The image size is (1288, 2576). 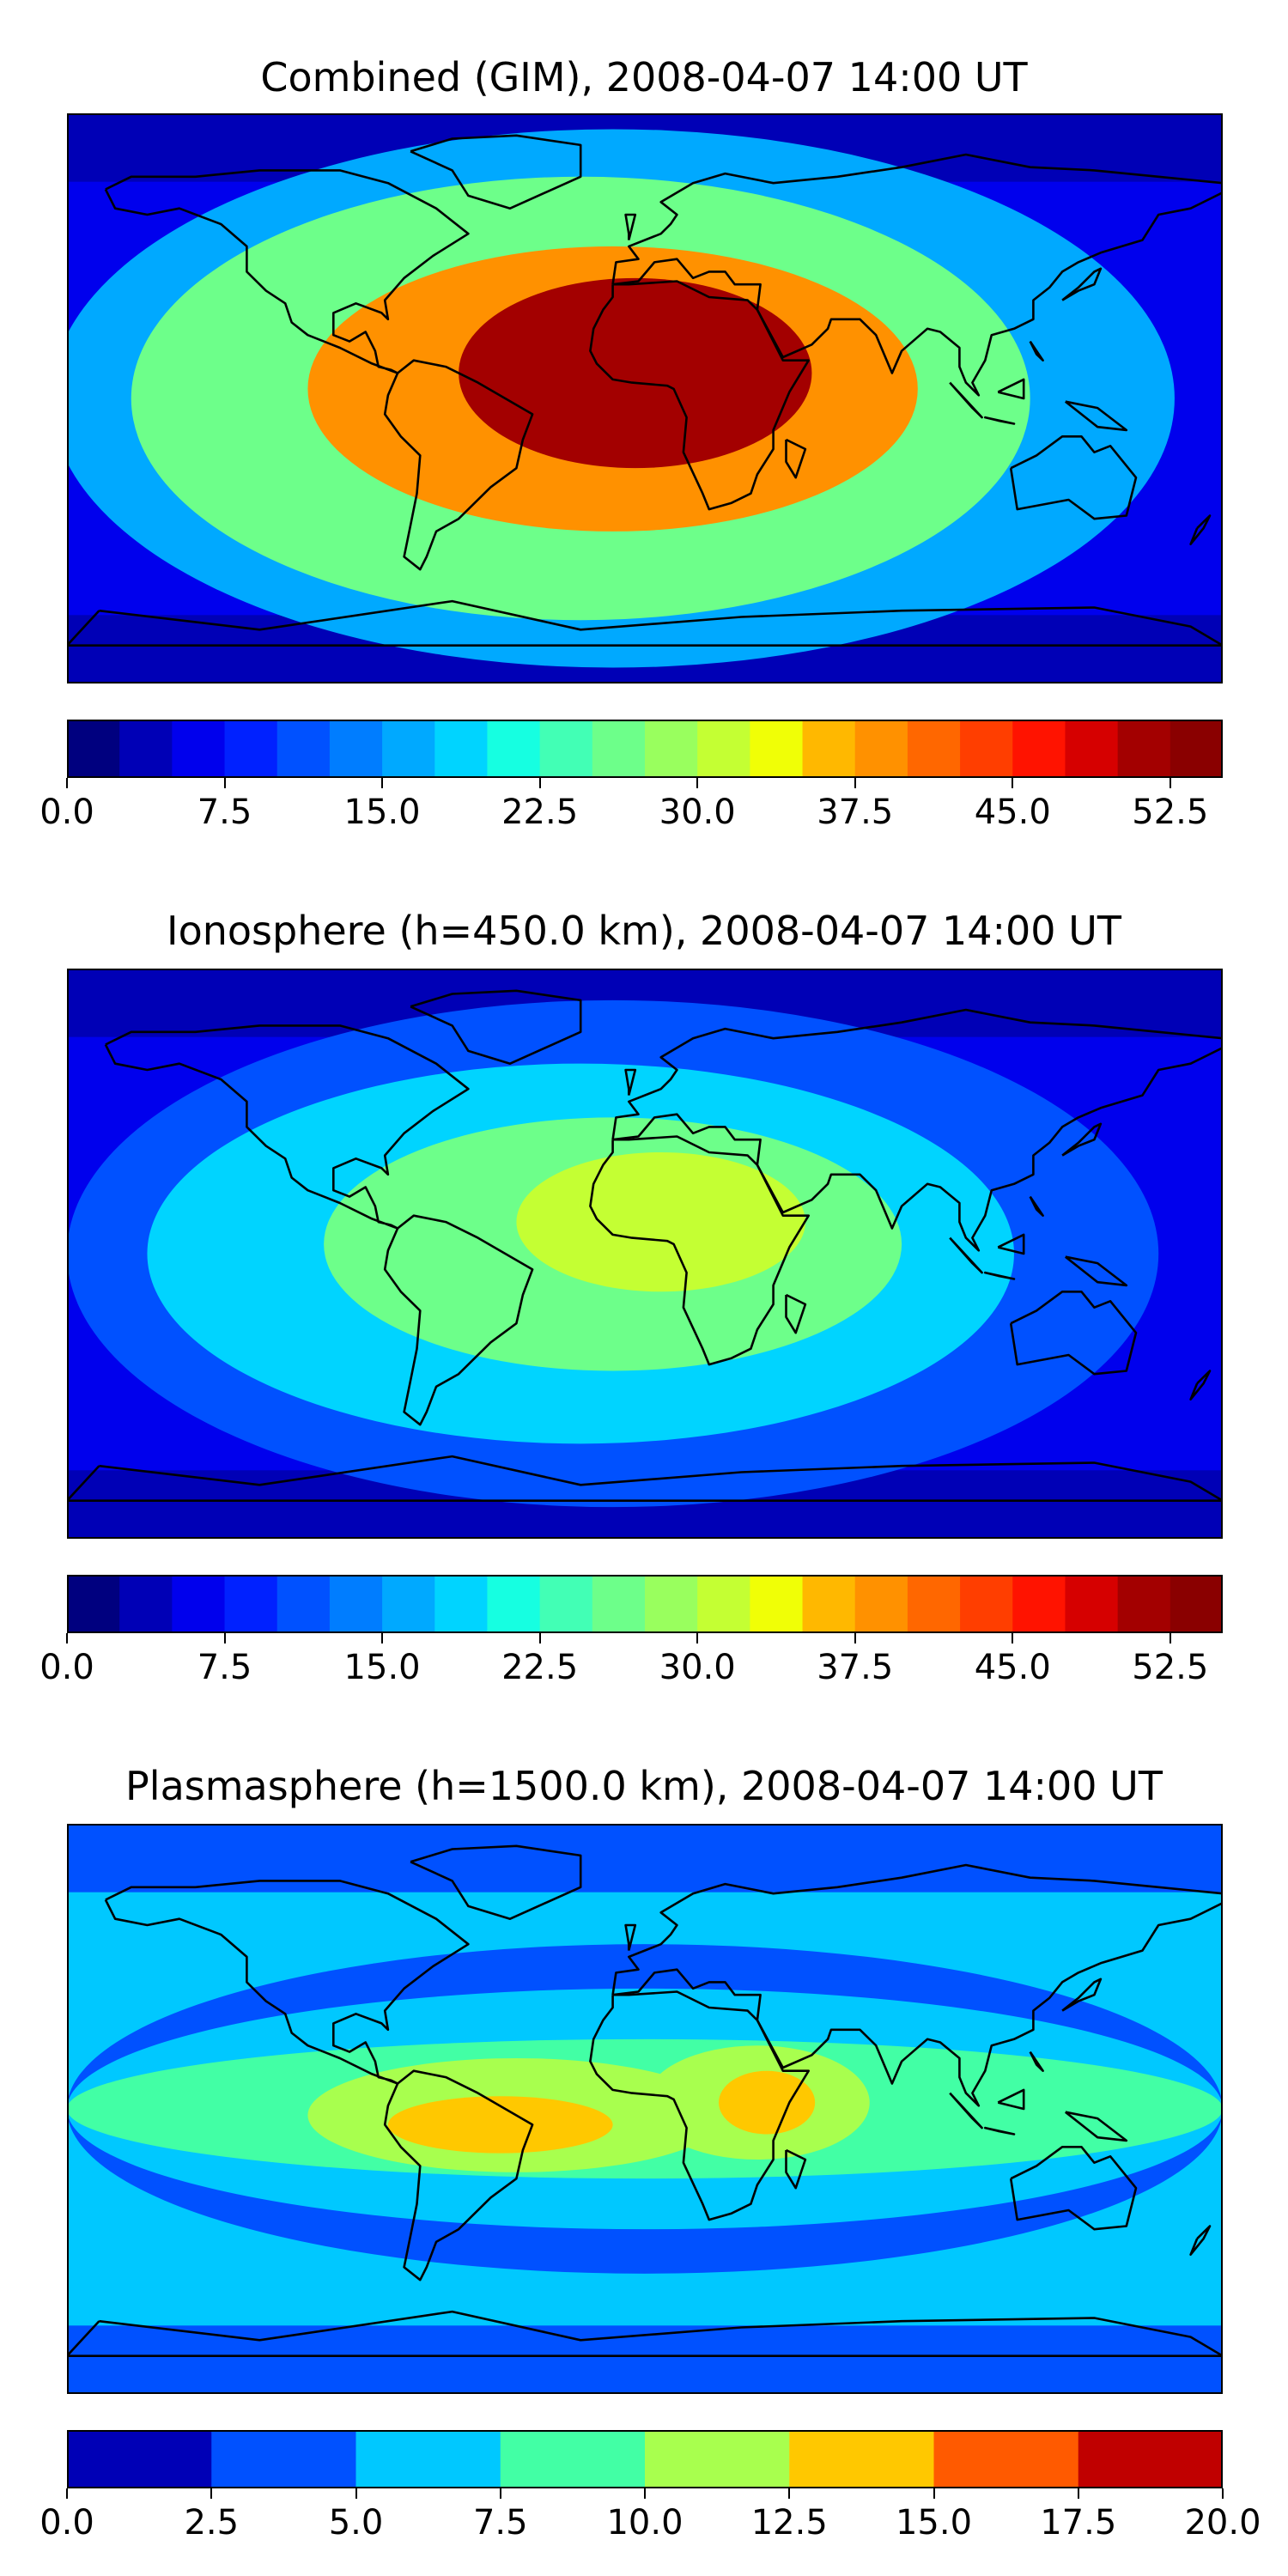 I want to click on colorbar-tick-label: 5.0, so click(x=356, y=2523).